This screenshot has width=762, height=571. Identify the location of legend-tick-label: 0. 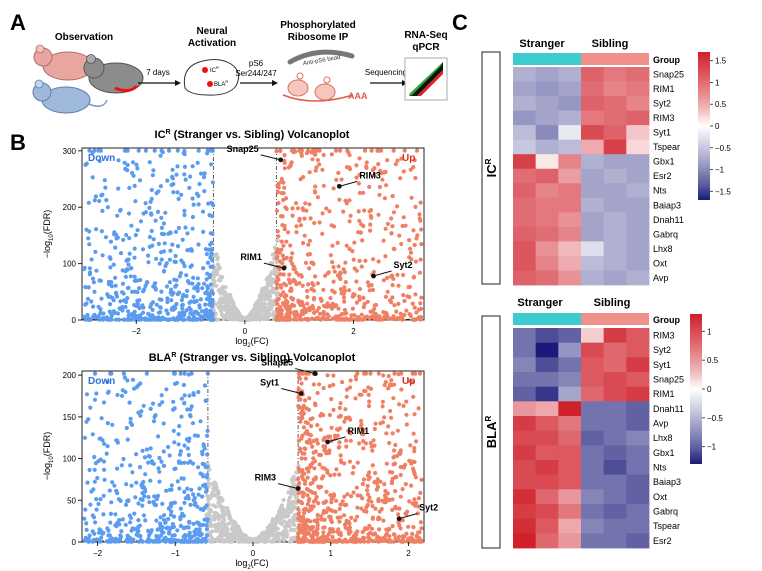
(709, 389).